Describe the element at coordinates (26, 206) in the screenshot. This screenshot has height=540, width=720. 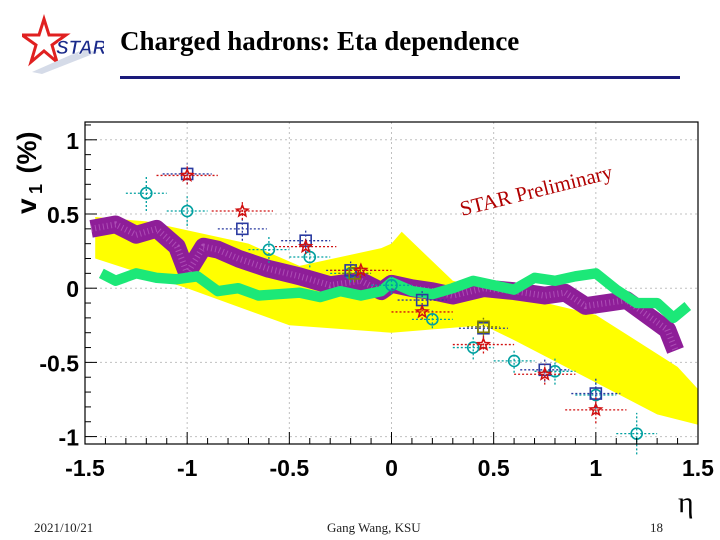
I see `y-axis-label-main: v` at that location.